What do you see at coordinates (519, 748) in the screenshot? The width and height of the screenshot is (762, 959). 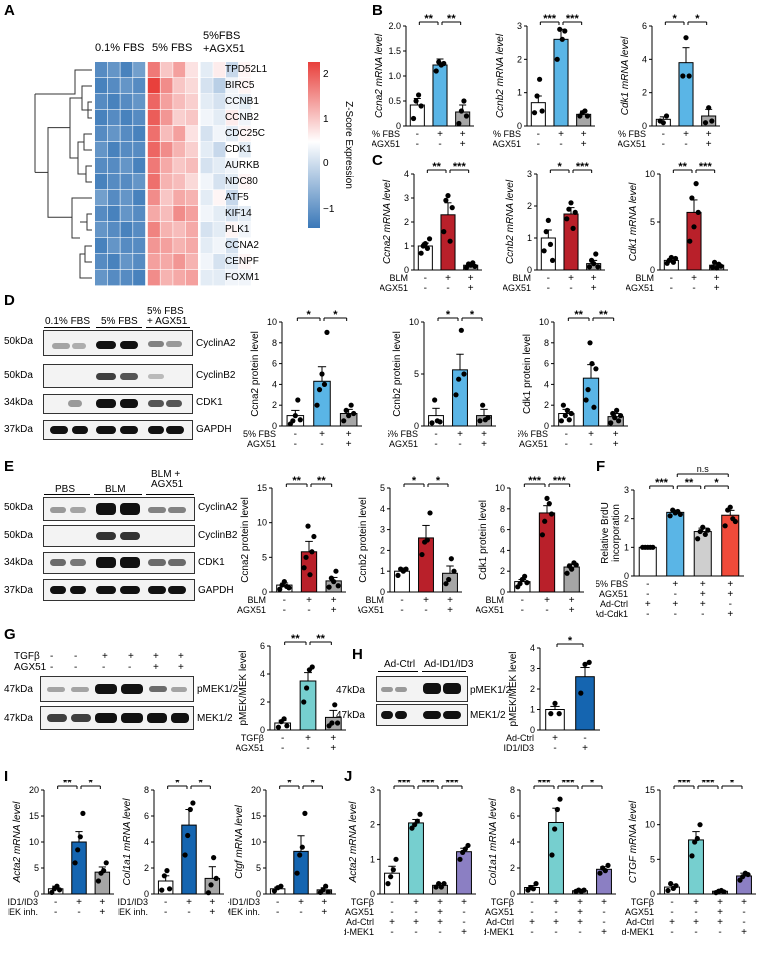 I see `factor-label: Ad-ID1/ID3` at bounding box center [519, 748].